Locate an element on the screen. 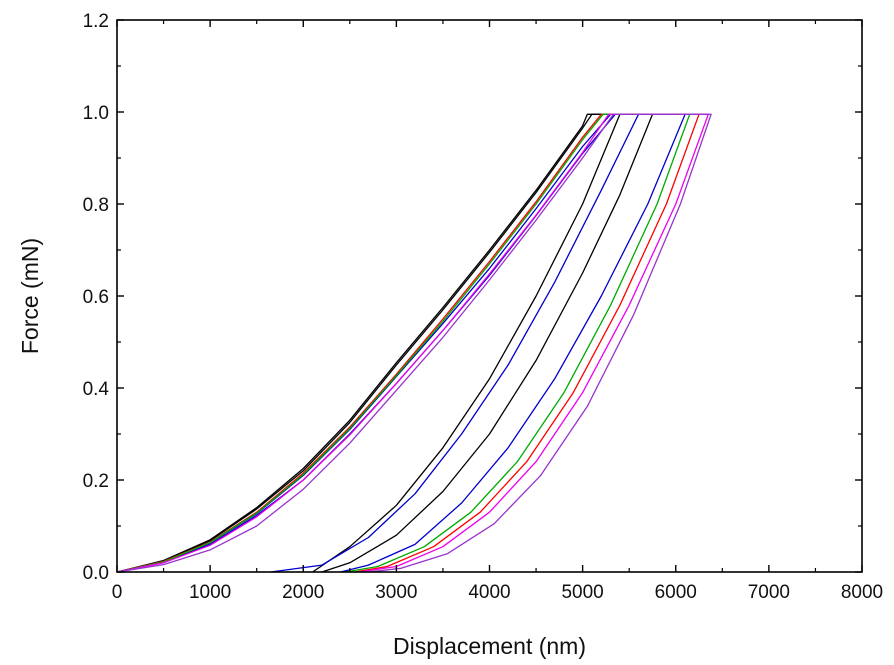 The image size is (894, 665). x-tick-label: 0 is located at coordinates (117, 592).